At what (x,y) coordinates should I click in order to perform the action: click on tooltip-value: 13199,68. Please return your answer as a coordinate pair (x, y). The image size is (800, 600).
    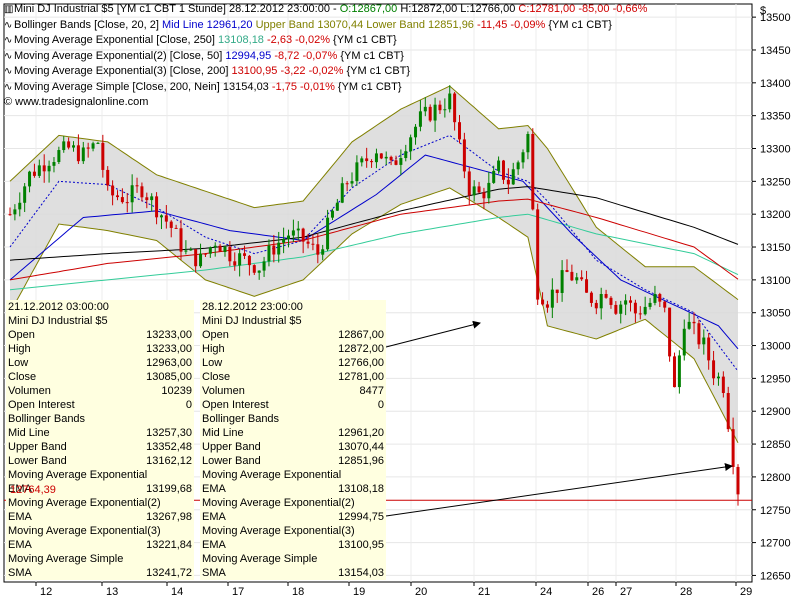
    Looking at the image, I should click on (169, 489).